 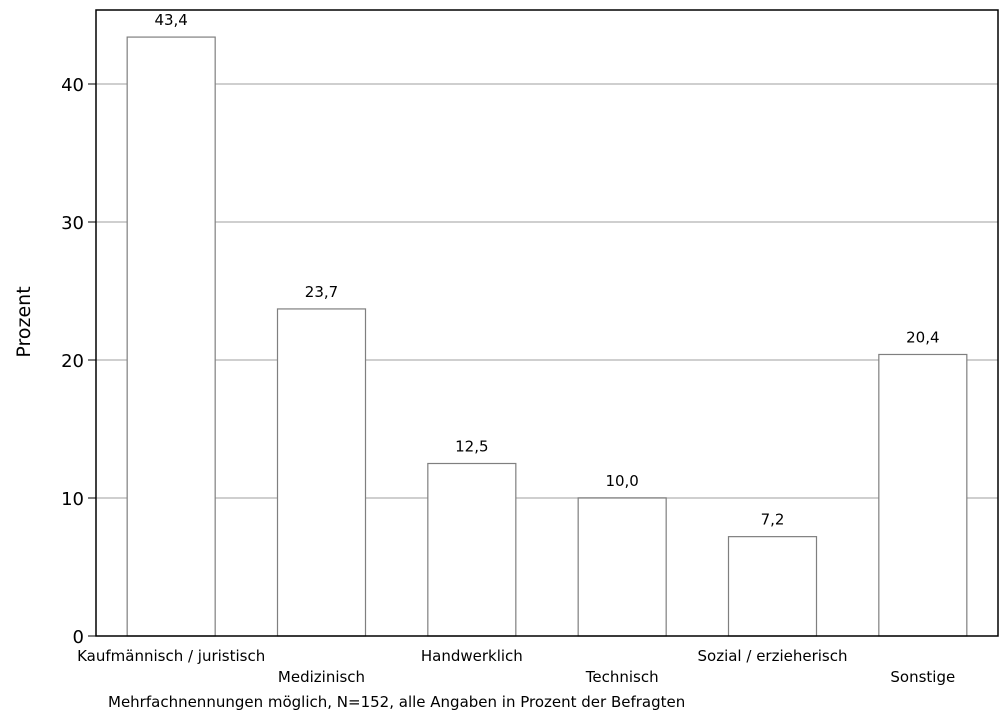 What do you see at coordinates (321, 677) in the screenshot?
I see `x-category-label: Medizinisch` at bounding box center [321, 677].